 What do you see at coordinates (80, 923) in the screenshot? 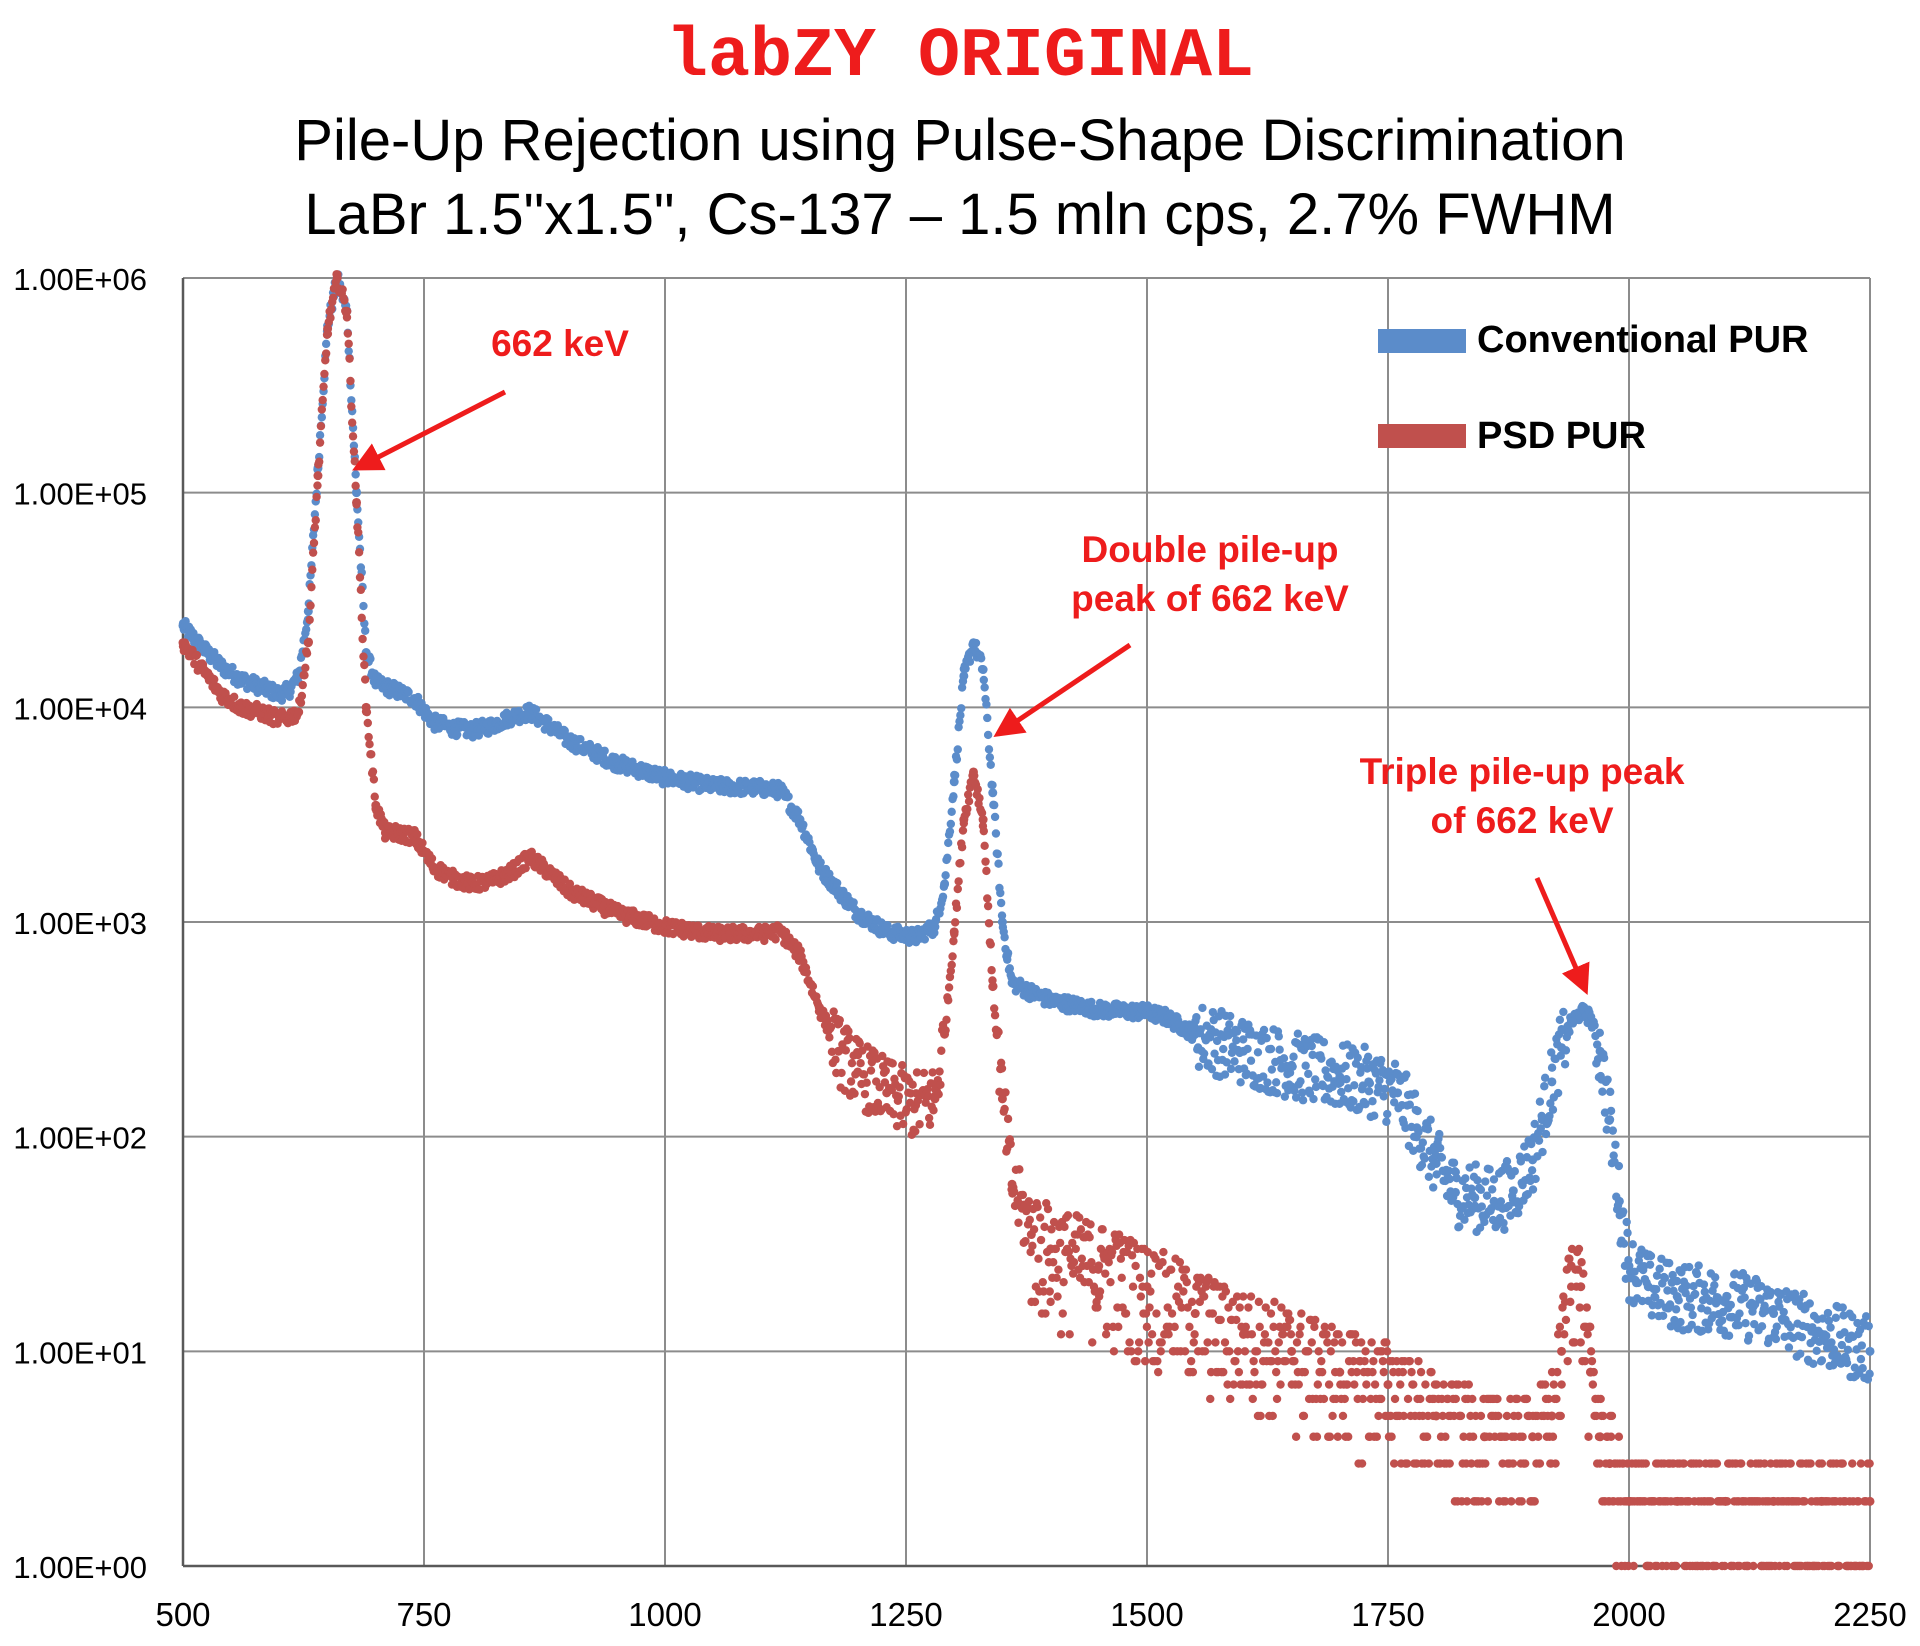
I see `y-tick-label: 1.00E+03` at bounding box center [80, 923].